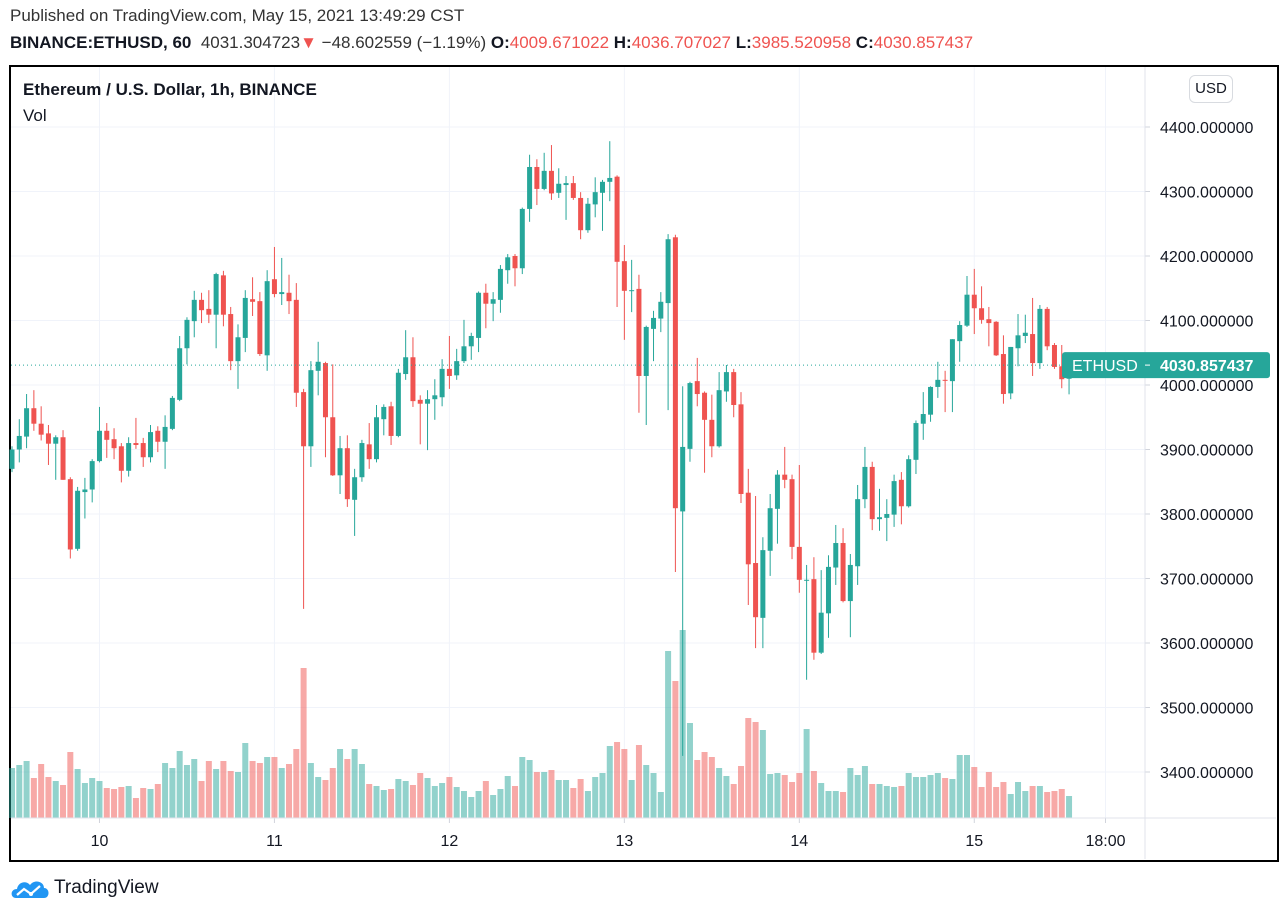 This screenshot has width=1288, height=916. What do you see at coordinates (1207, 451) in the screenshot?
I see `y-tick-label: 3900.000000` at bounding box center [1207, 451].